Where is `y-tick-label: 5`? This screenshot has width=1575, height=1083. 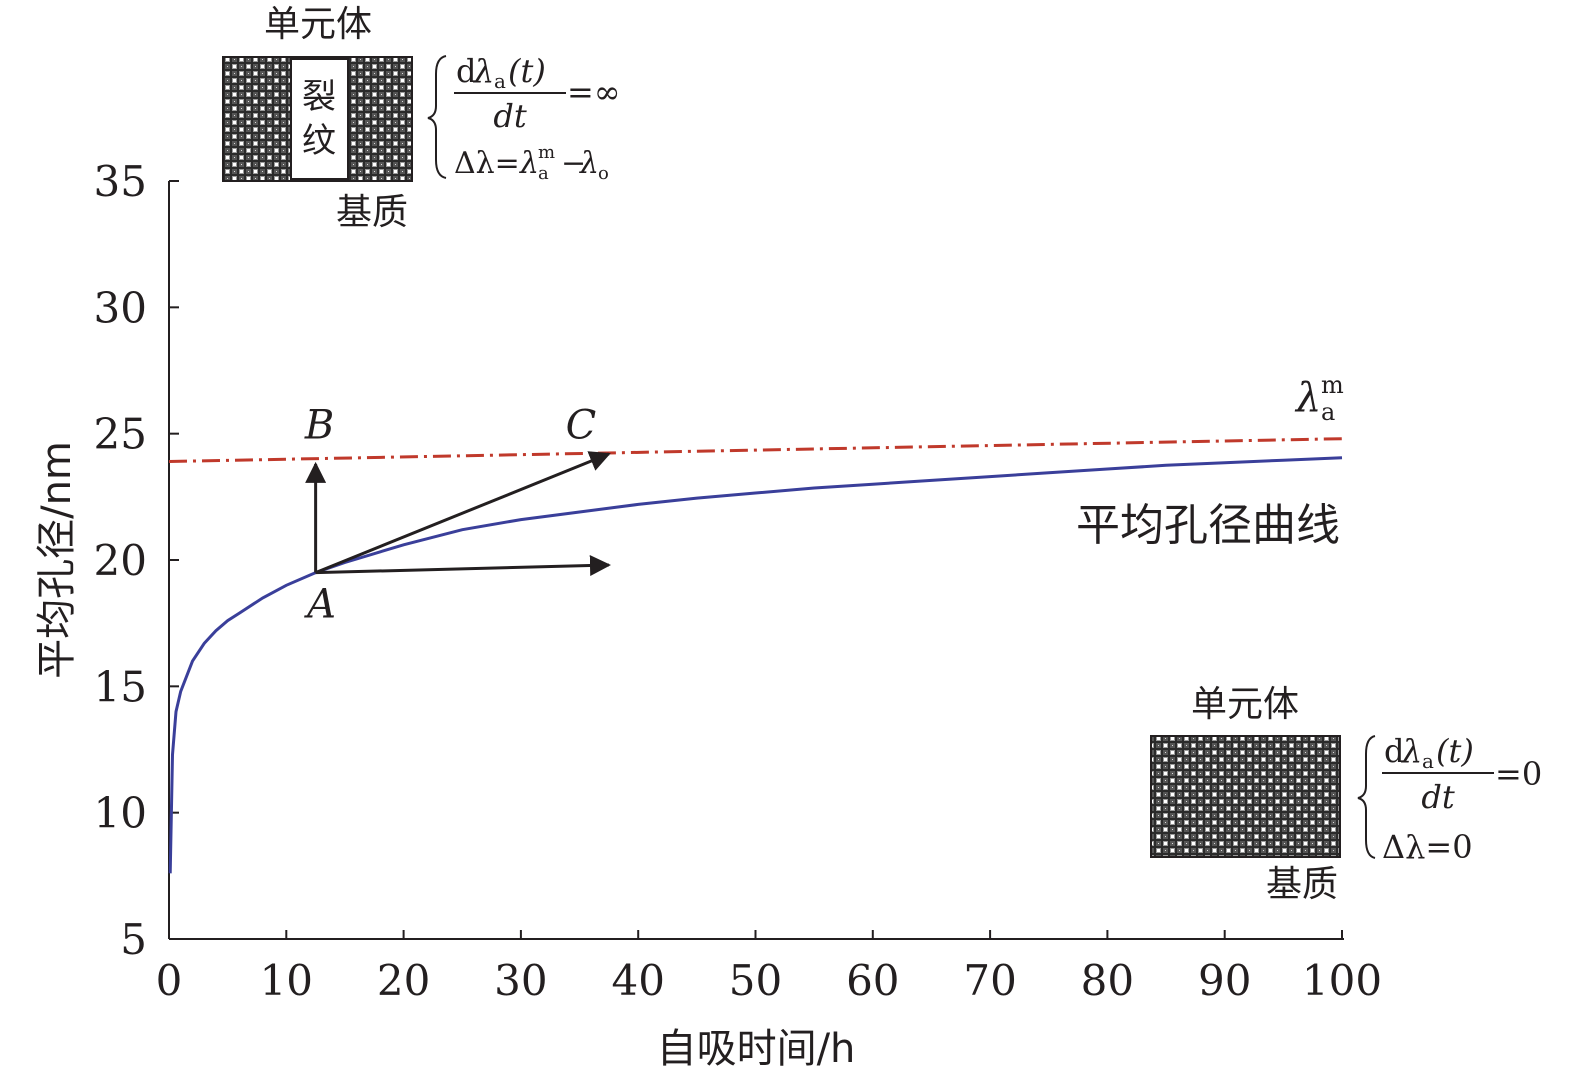 y-tick-label: 5 is located at coordinates (133, 939).